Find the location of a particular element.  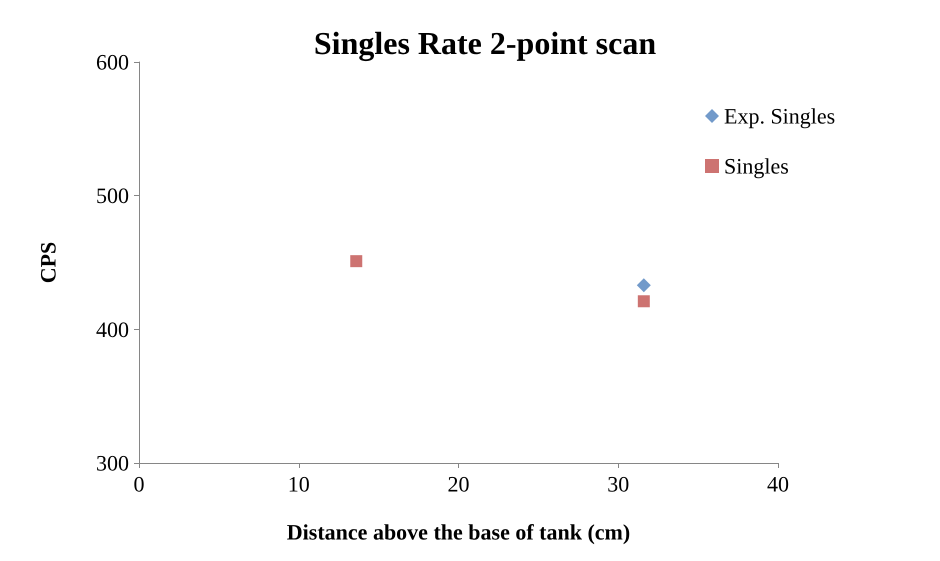

x-tick-label: 0 is located at coordinates (139, 484).